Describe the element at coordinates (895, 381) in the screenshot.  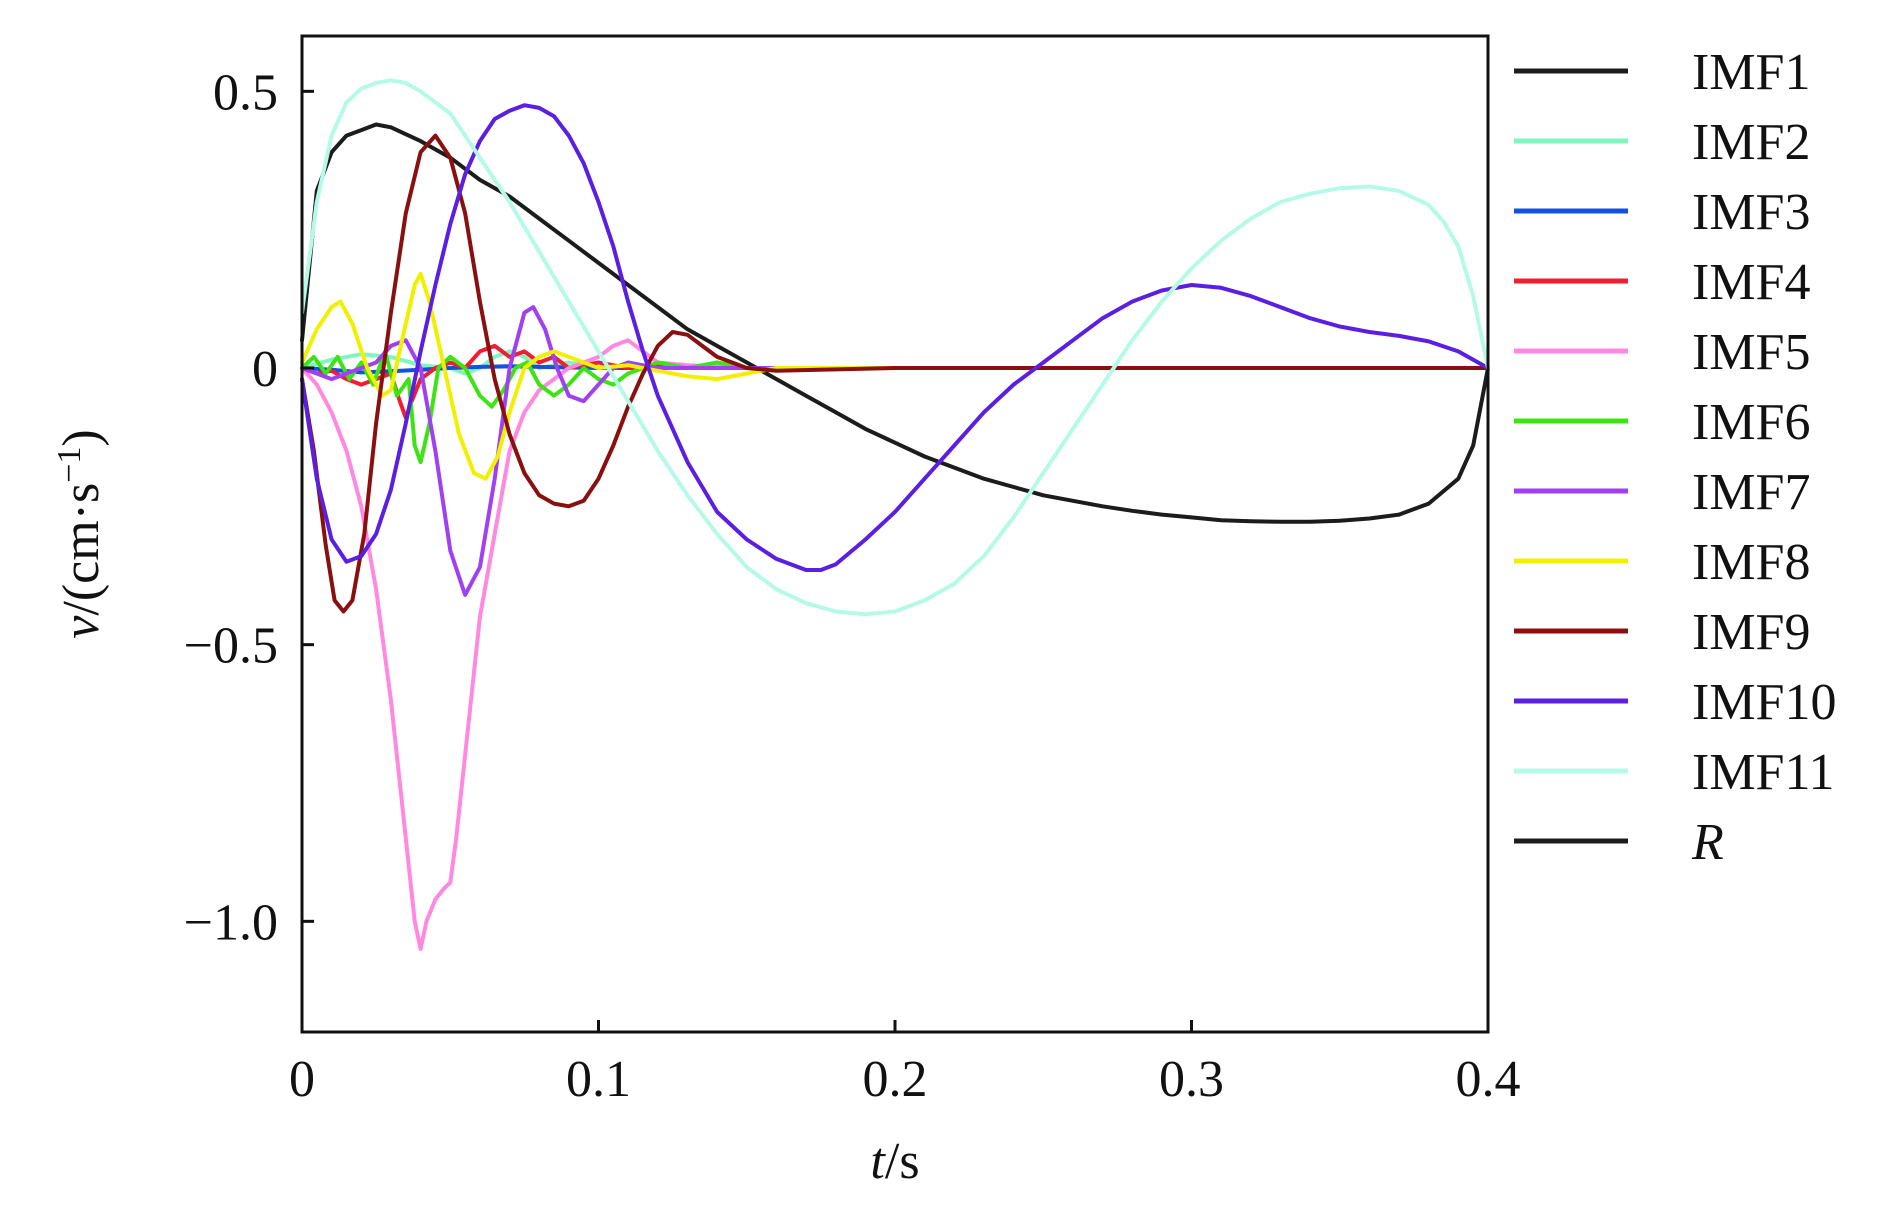
I see `series-line-imf4` at that location.